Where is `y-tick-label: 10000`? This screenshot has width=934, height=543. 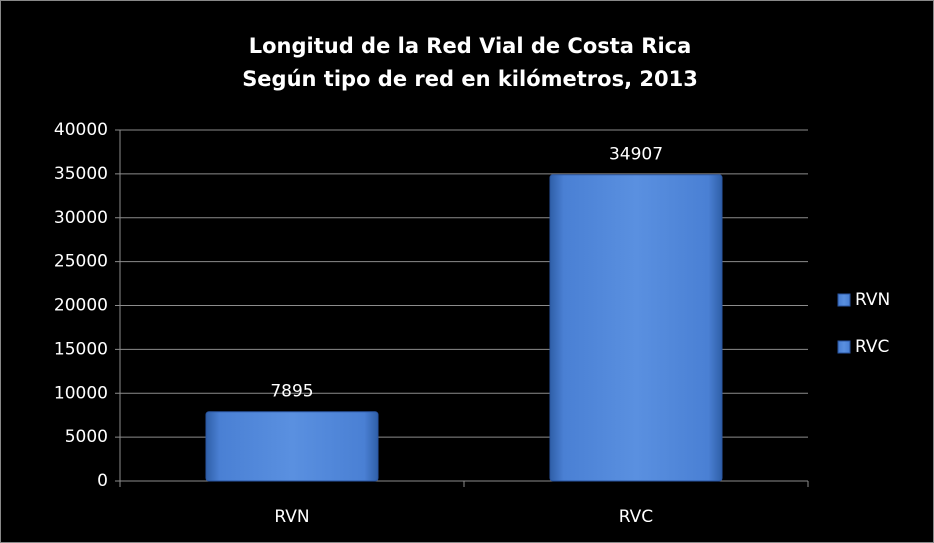 y-tick-label: 10000 is located at coordinates (81, 393).